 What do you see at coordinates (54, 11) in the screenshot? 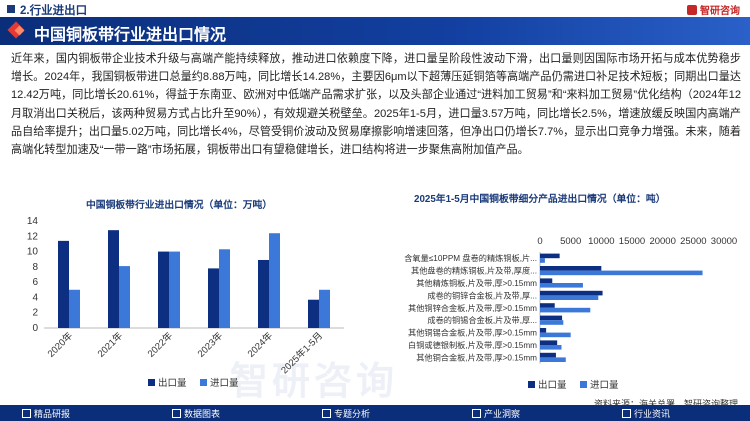
I see `section-title: 2.行业进出口` at bounding box center [54, 11].